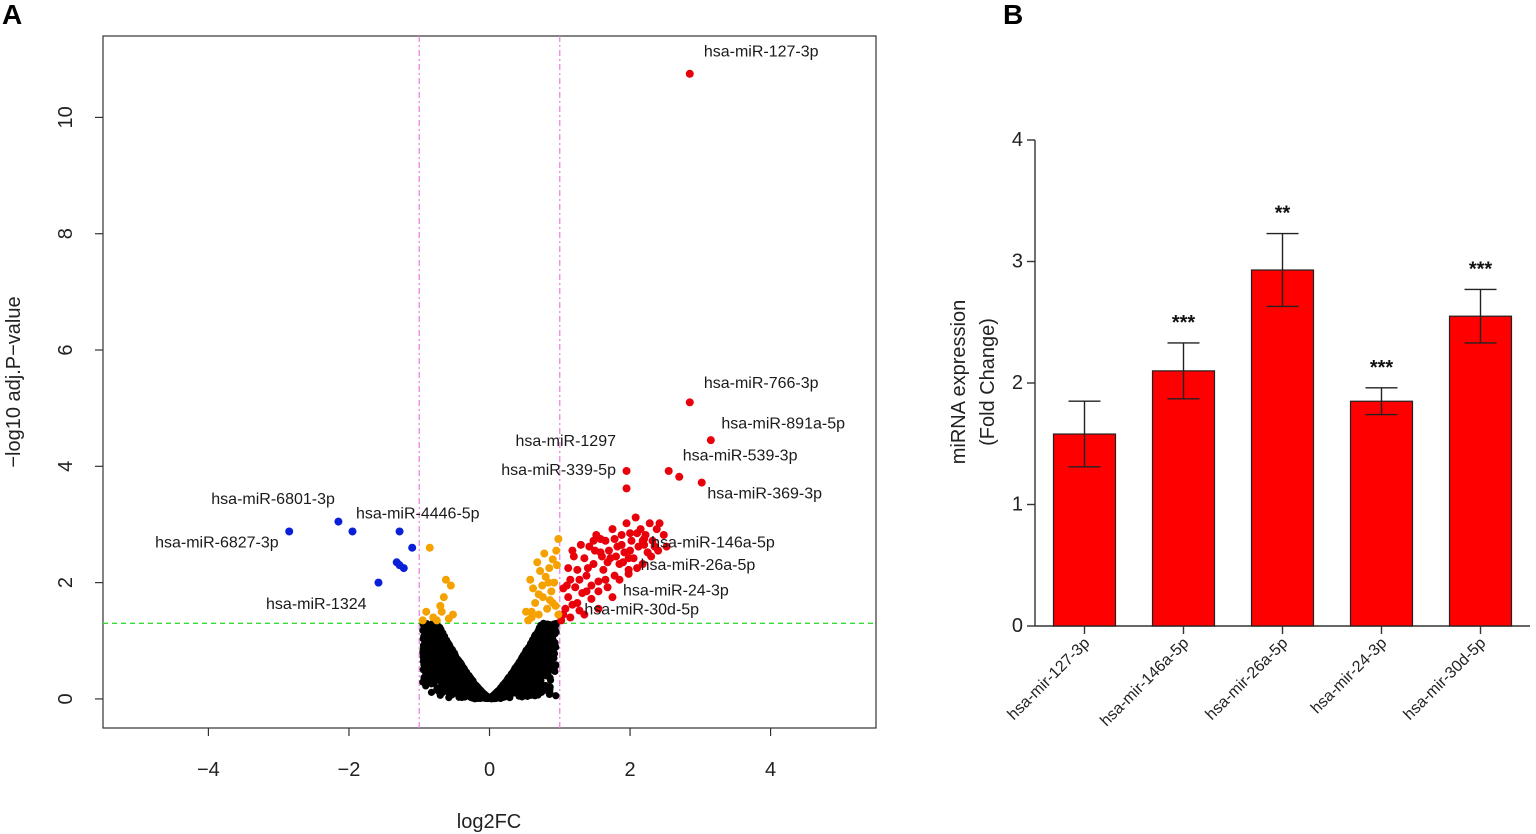 The height and width of the screenshot is (834, 1536). I want to click on y-tick-label: 0, so click(66, 698).